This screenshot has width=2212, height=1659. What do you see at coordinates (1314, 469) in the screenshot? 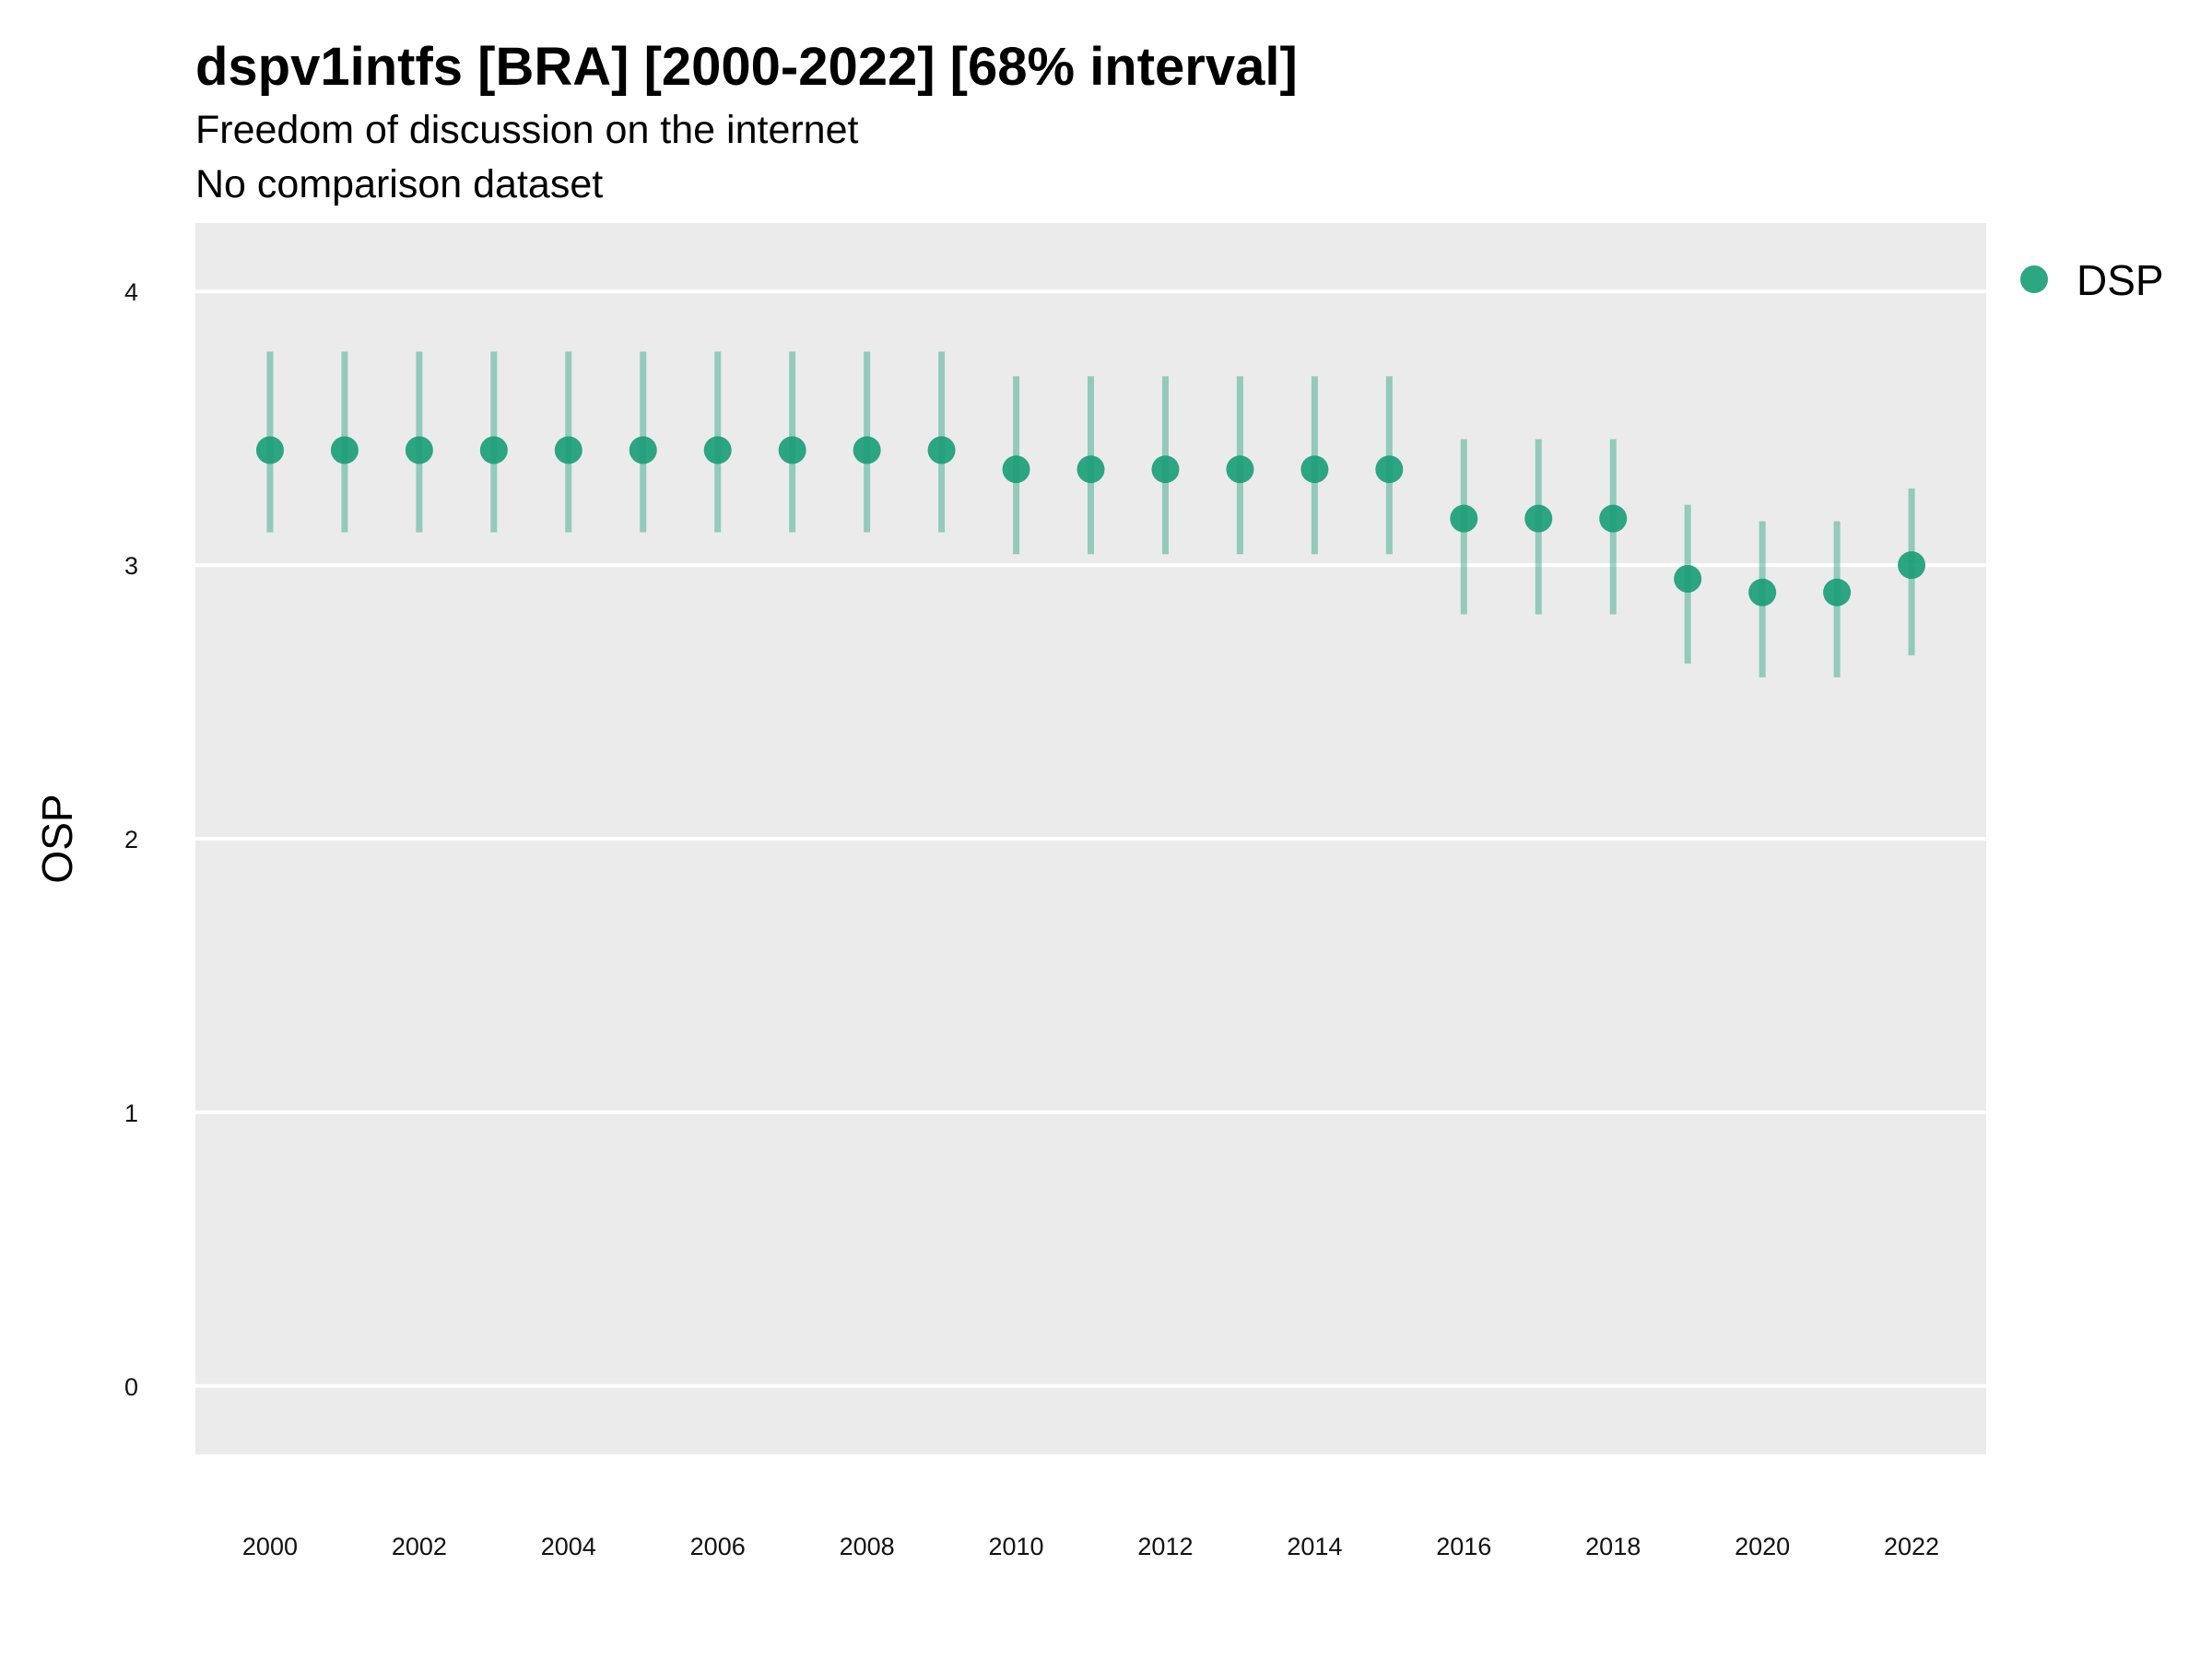
I see `data-point-2014` at bounding box center [1314, 469].